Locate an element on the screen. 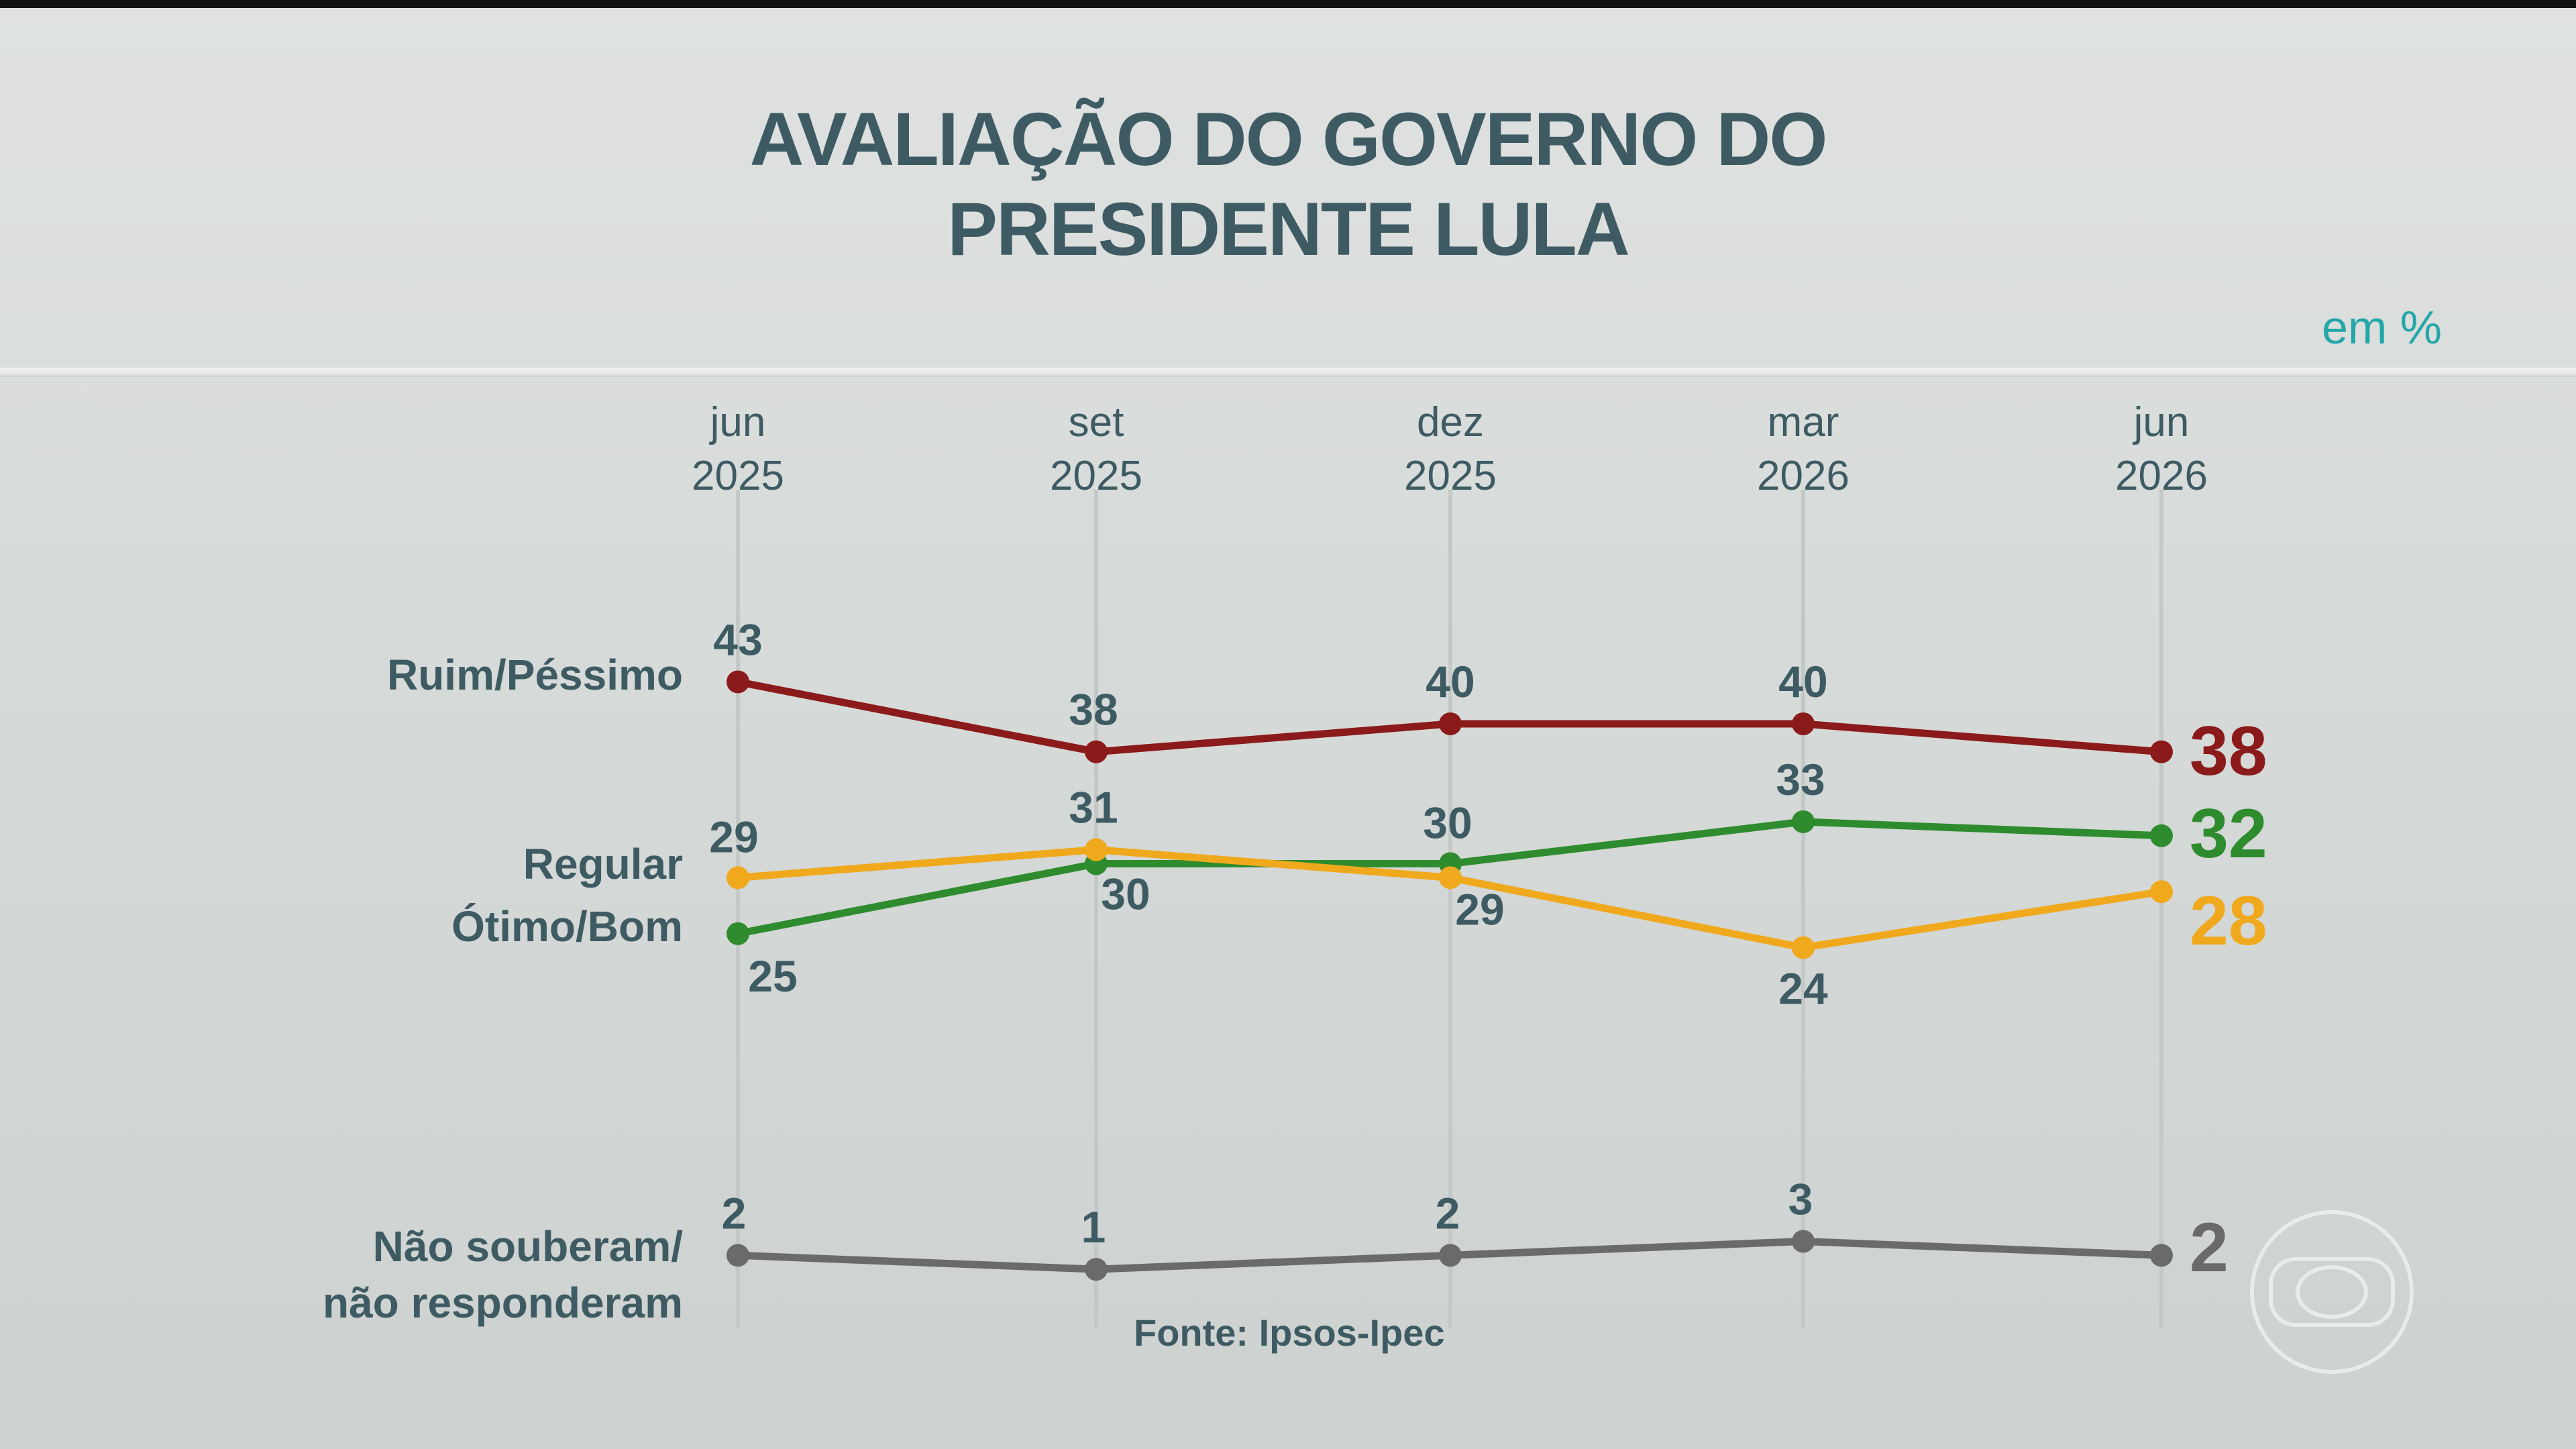 This screenshot has height=1449, width=2576. series-label-regular: Regular is located at coordinates (603, 864).